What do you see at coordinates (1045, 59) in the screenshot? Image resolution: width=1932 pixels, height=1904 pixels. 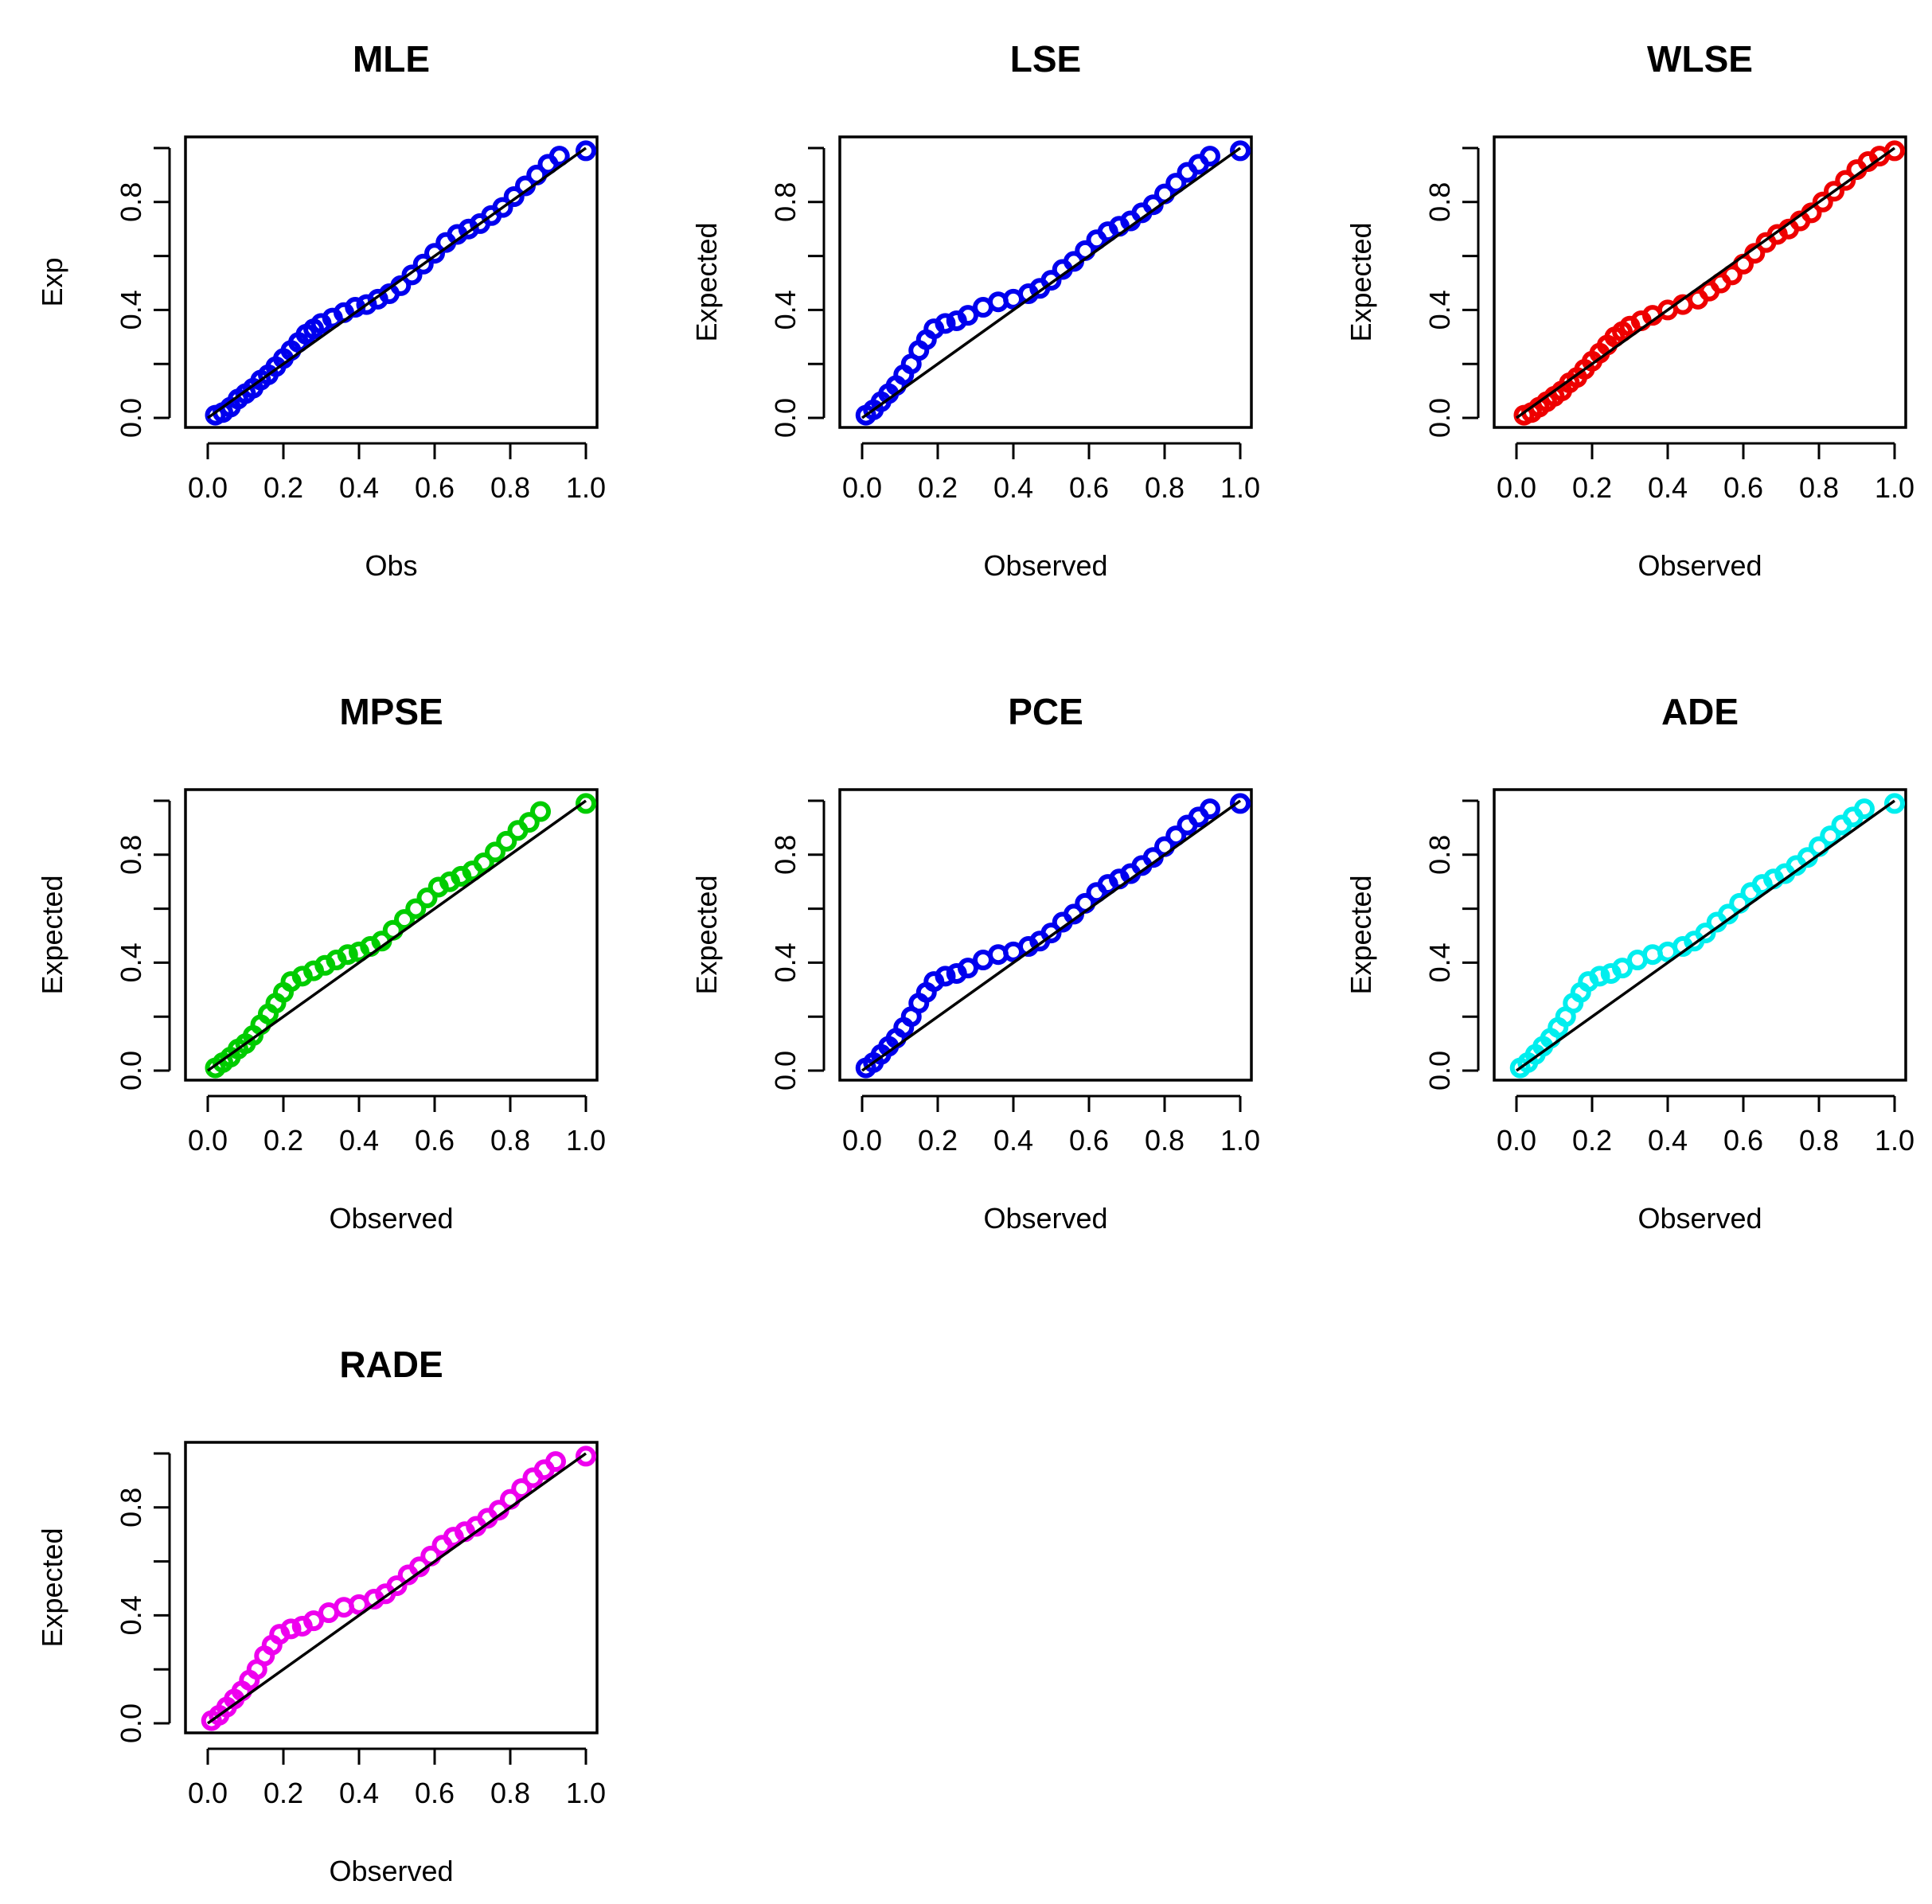 I see `panel-title: LSE` at bounding box center [1045, 59].